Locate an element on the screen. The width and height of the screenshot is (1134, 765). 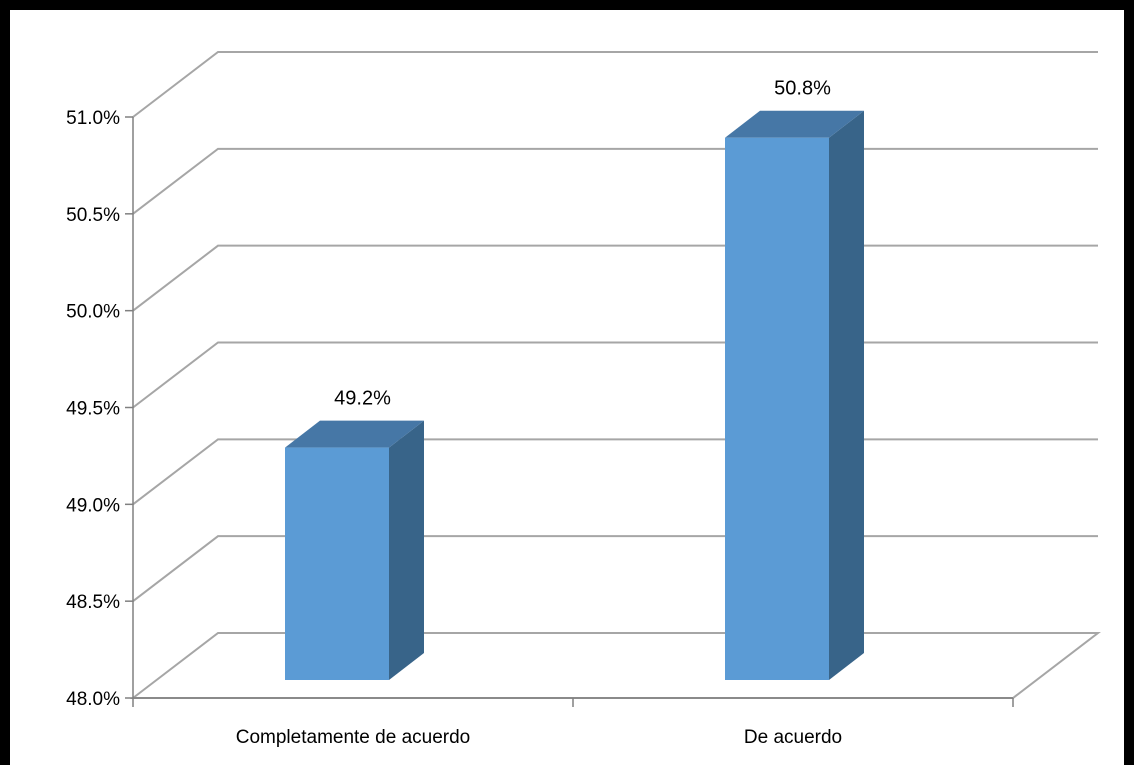
y-tick-label: 50.5% is located at coordinates (93, 215).